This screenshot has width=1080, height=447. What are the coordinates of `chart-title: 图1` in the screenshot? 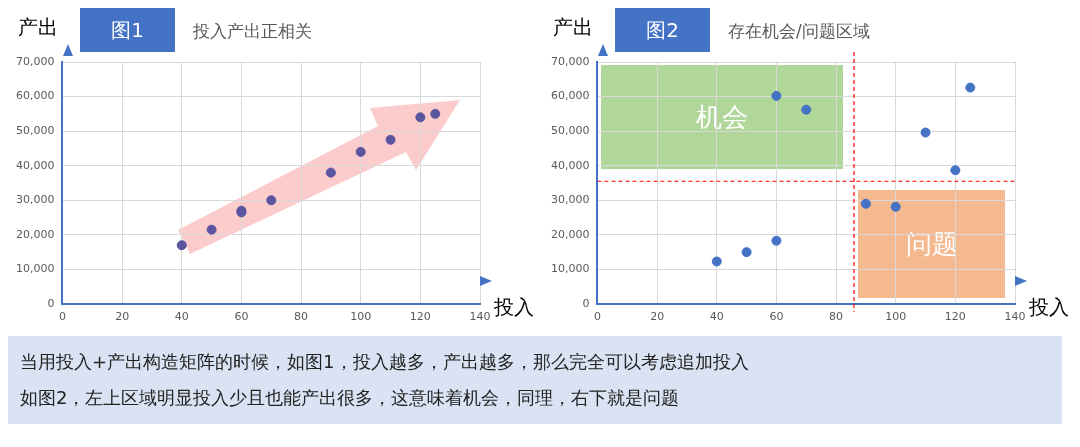 It's located at (127, 30).